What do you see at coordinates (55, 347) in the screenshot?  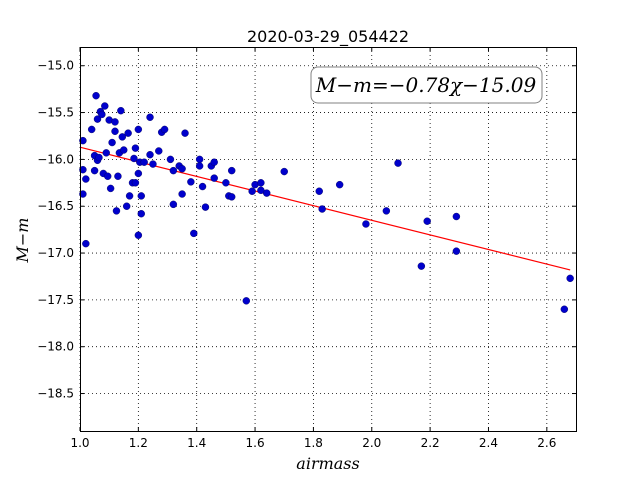 I see `y-tick-label: −18.0` at bounding box center [55, 347].